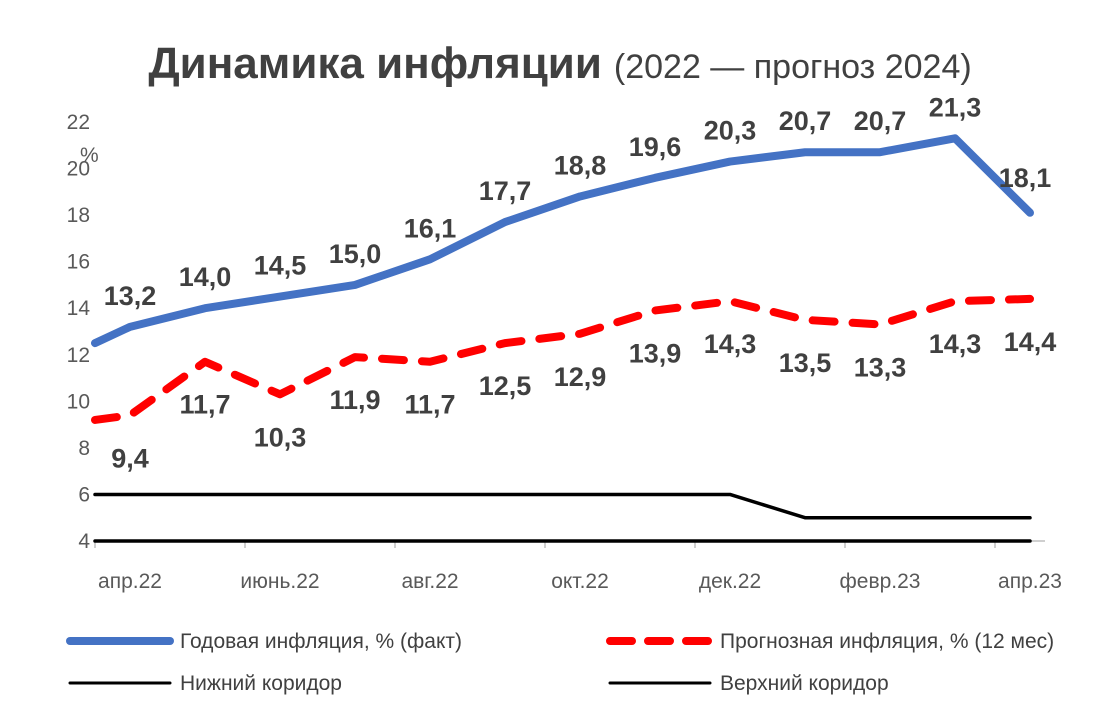 The image size is (1120, 714). What do you see at coordinates (805, 363) in the screenshot?
I see `data-label: 13,5` at bounding box center [805, 363].